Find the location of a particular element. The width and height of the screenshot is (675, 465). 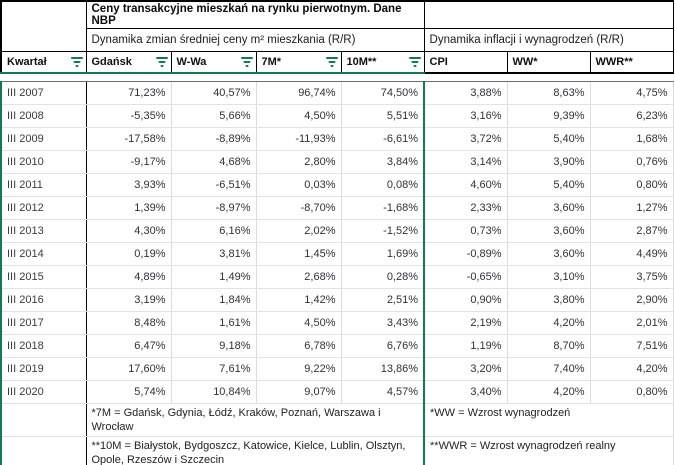

cell-value: 5,66% is located at coordinates (214, 116).